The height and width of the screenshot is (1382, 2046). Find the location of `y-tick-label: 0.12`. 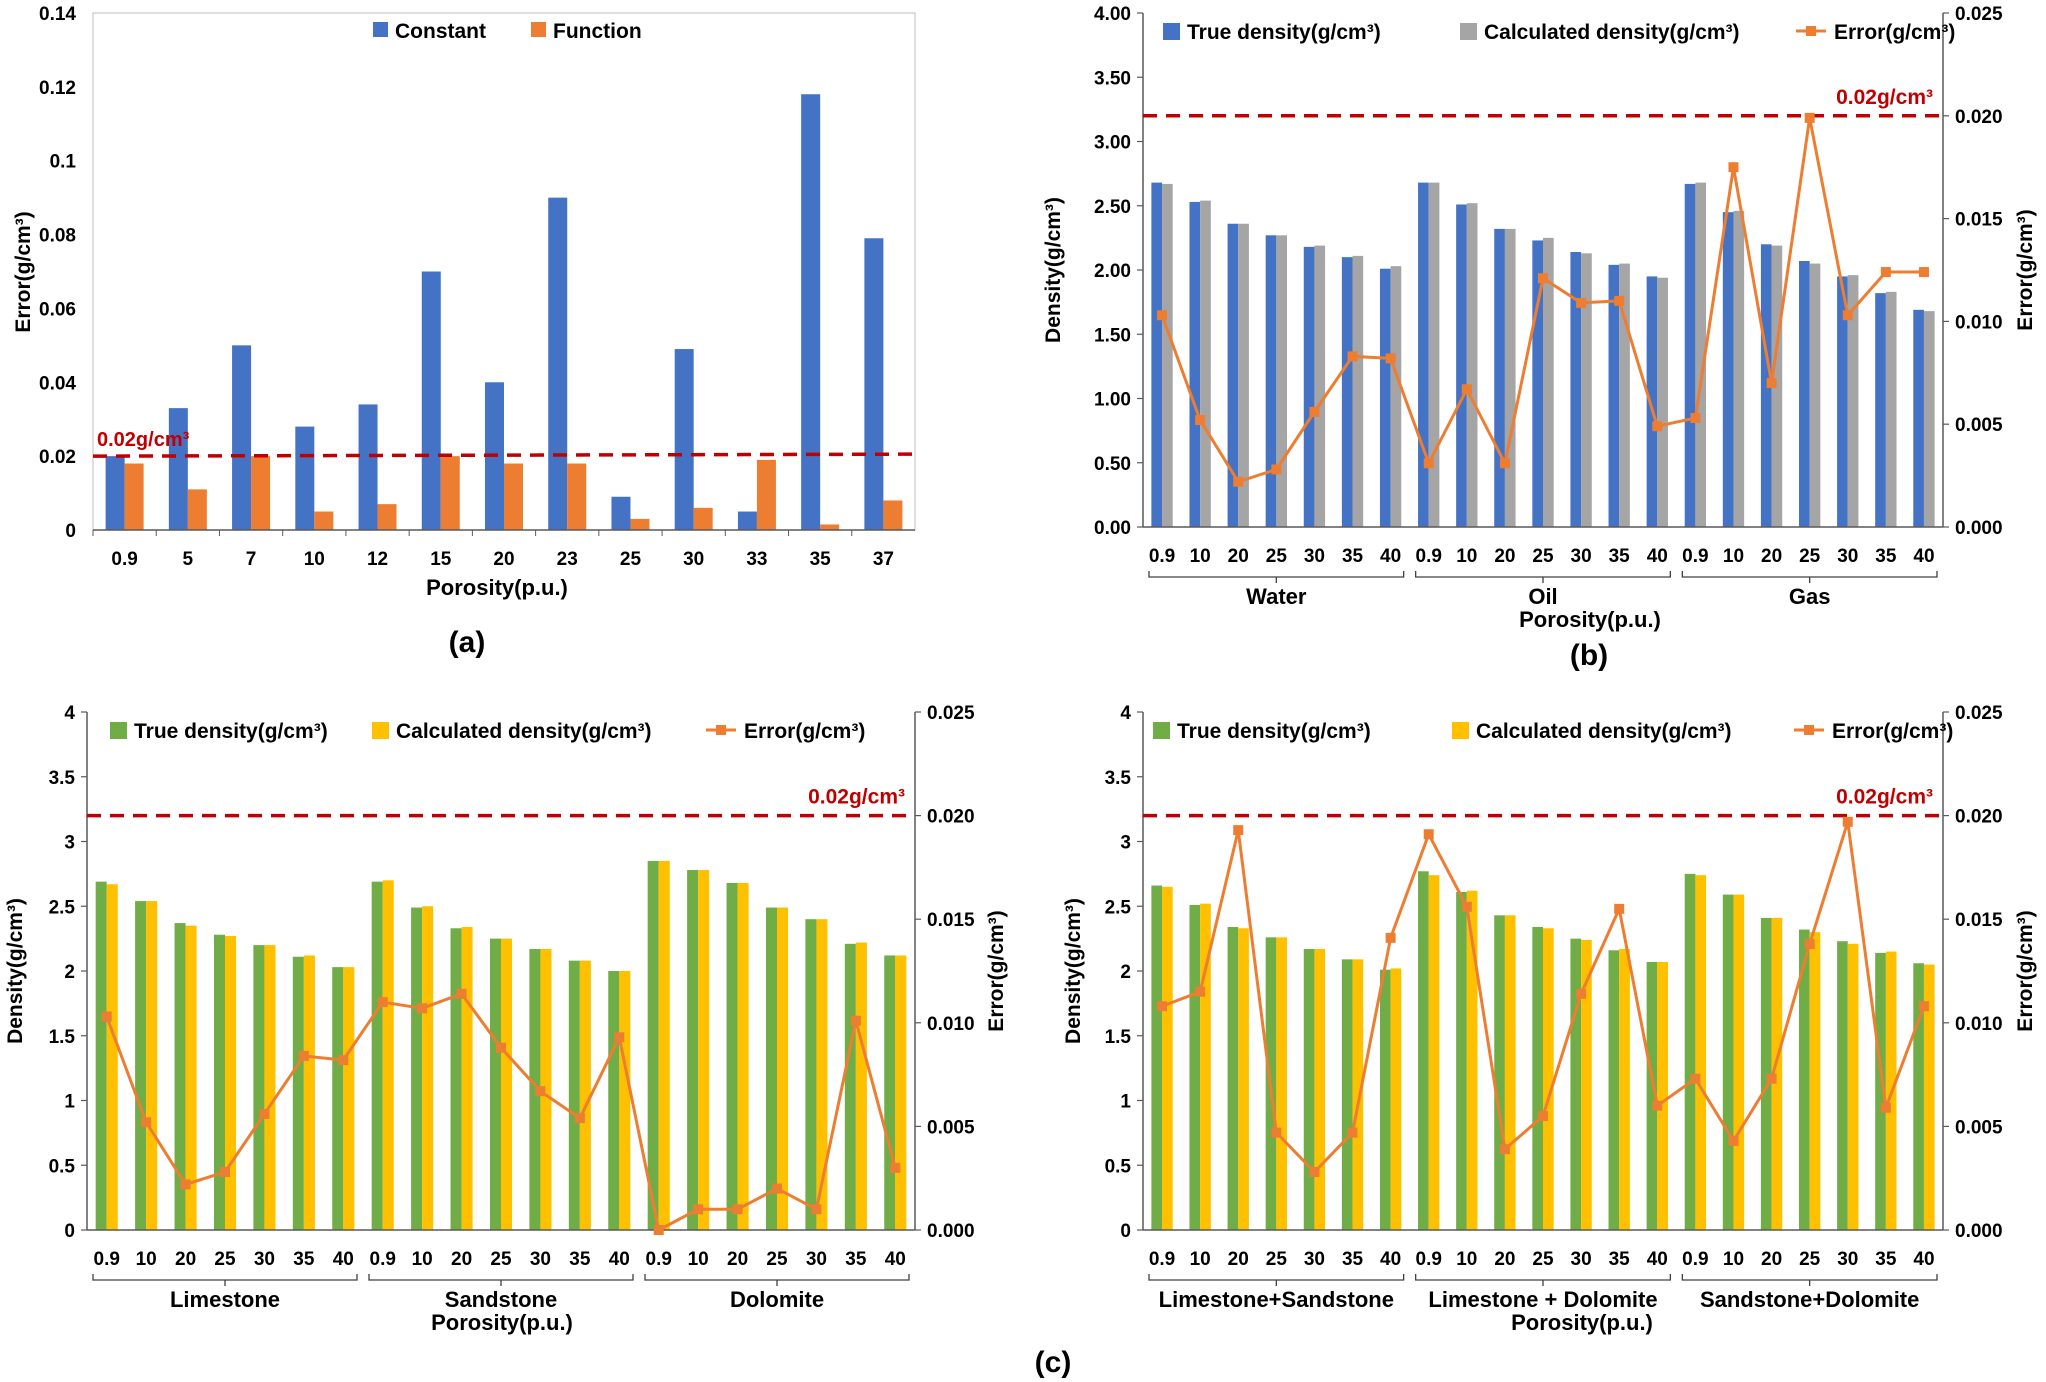

y-tick-label: 0.12 is located at coordinates (57, 88).